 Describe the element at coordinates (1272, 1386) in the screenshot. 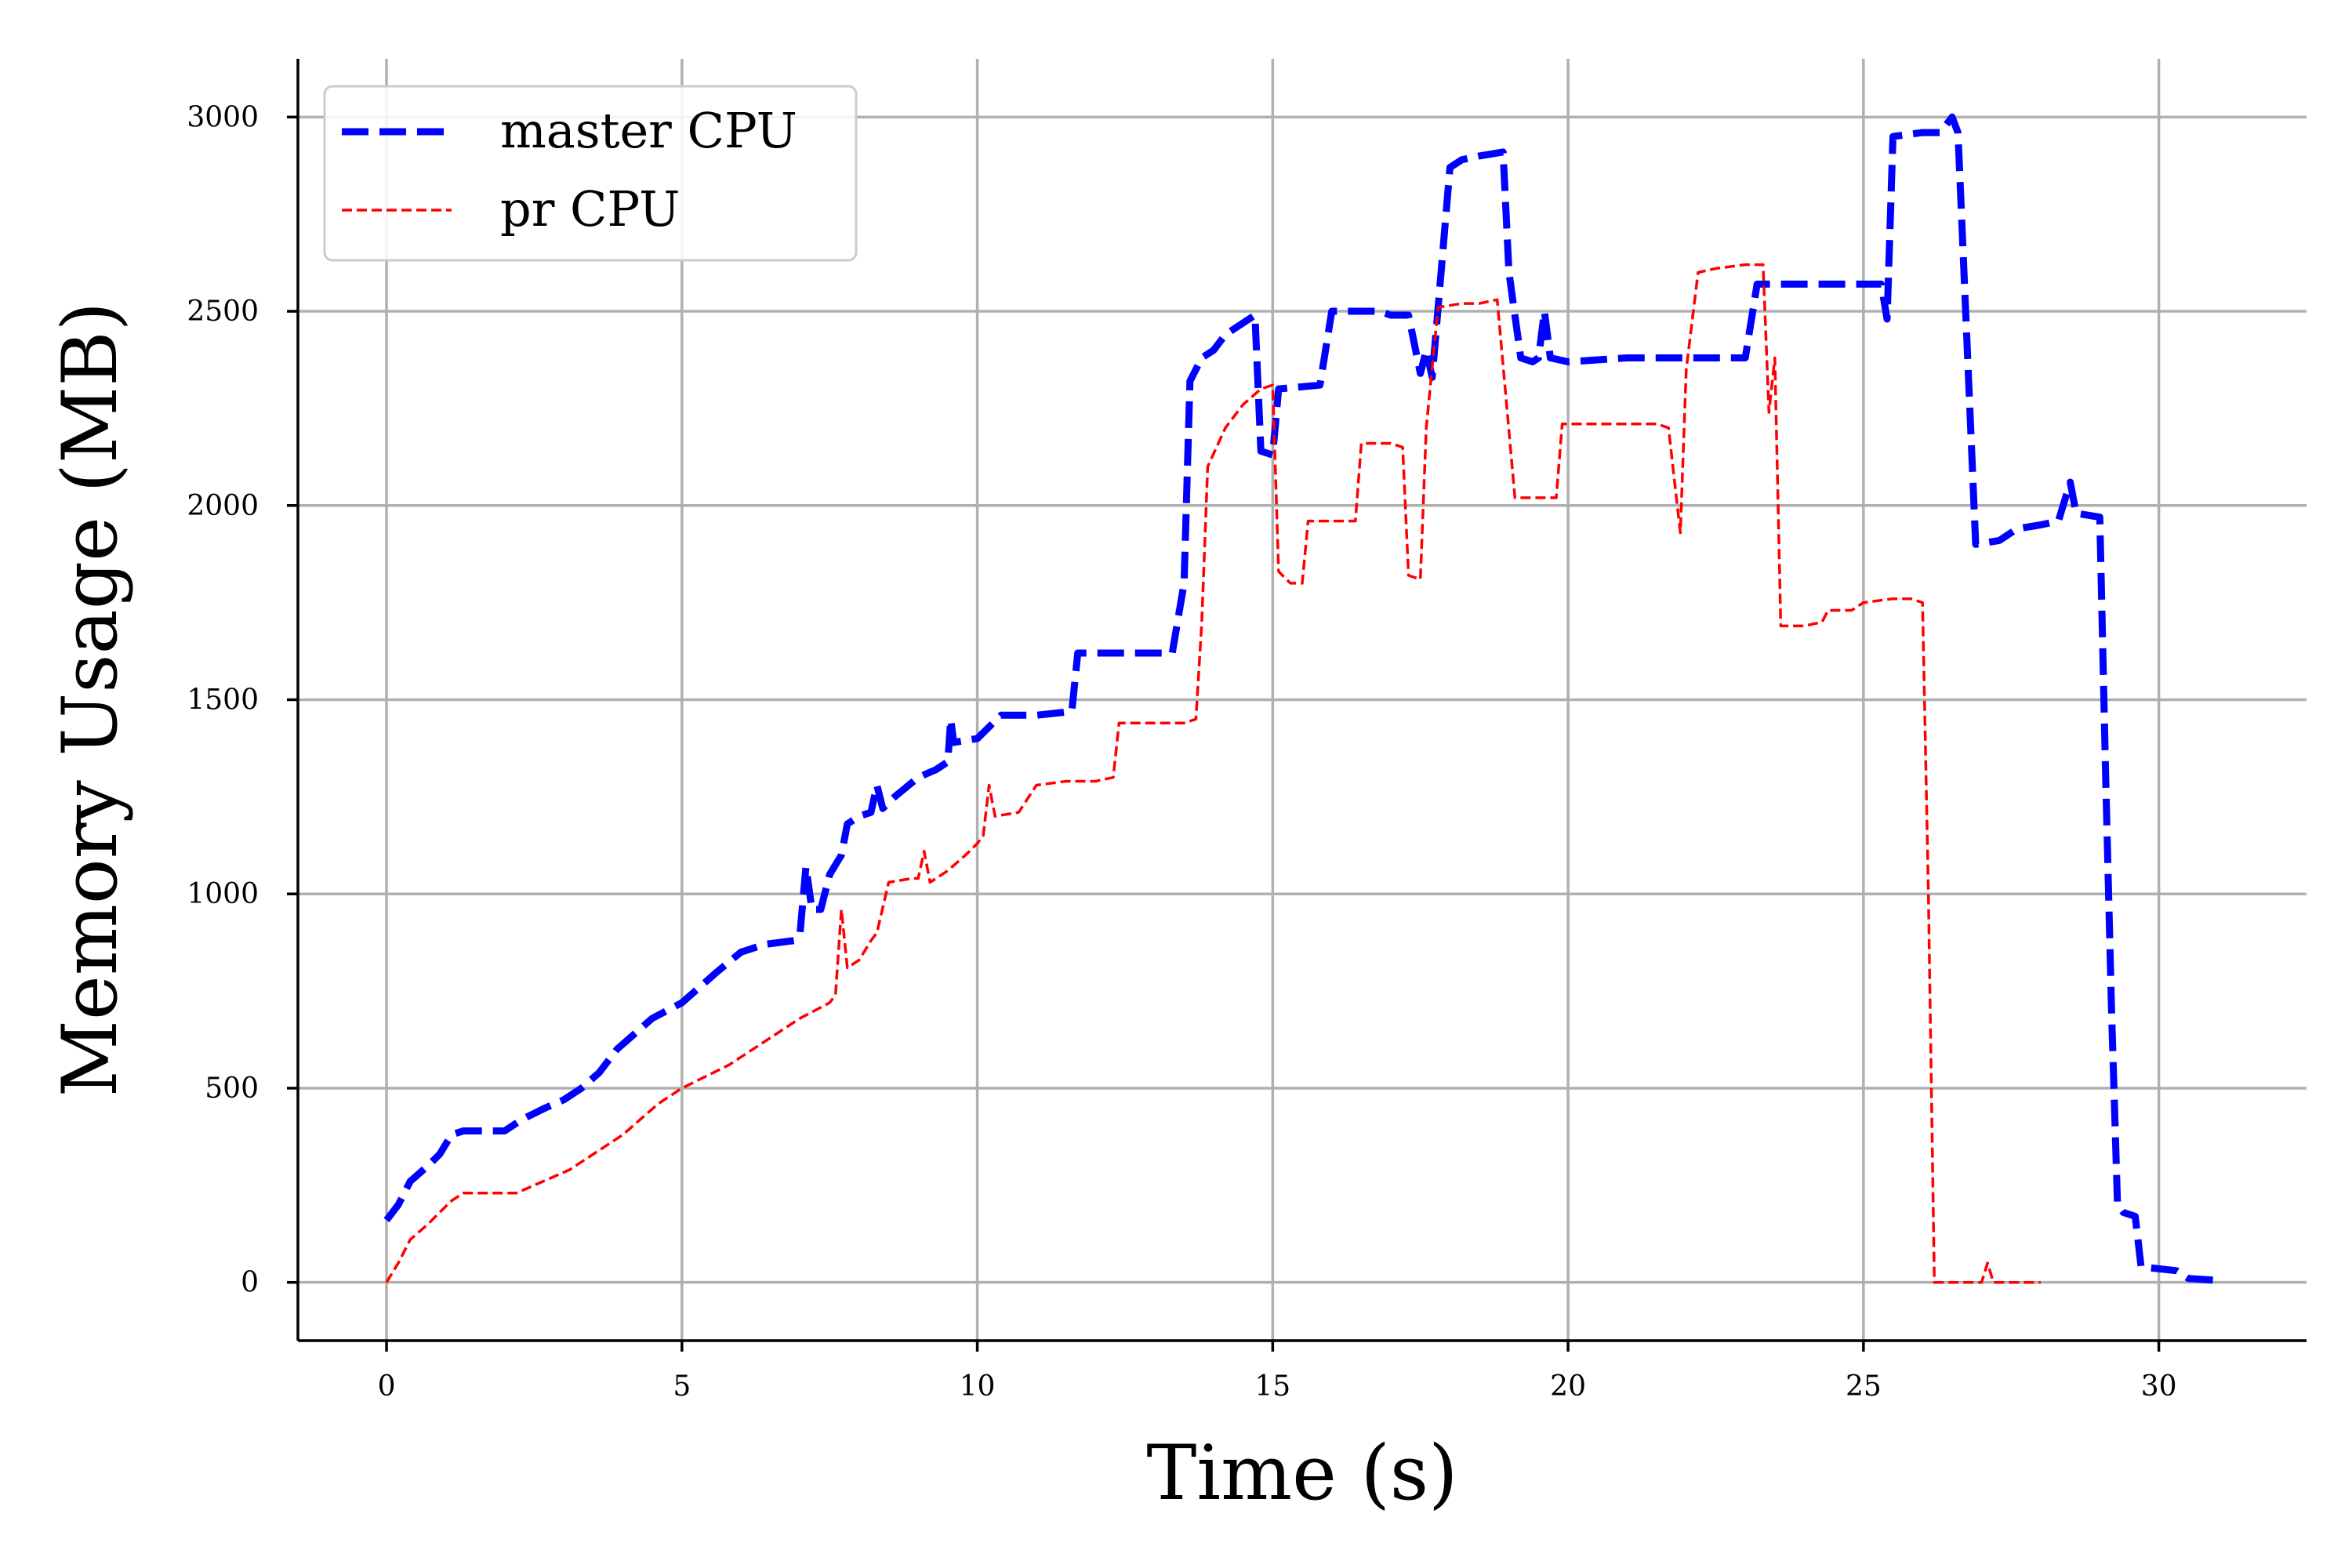

I see `x-tick-label: 15` at that location.